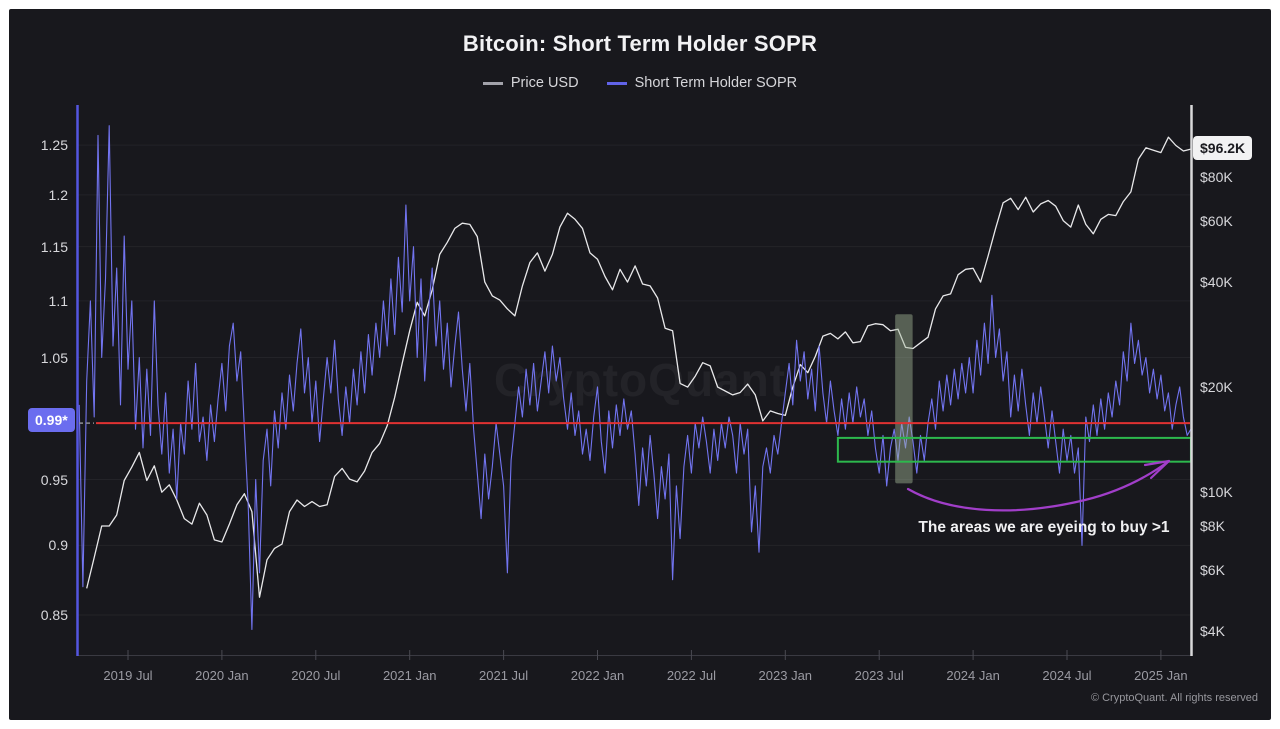 This screenshot has width=1280, height=729. Describe the element at coordinates (1212, 569) in the screenshot. I see `axis-tick-label: $6K` at that location.